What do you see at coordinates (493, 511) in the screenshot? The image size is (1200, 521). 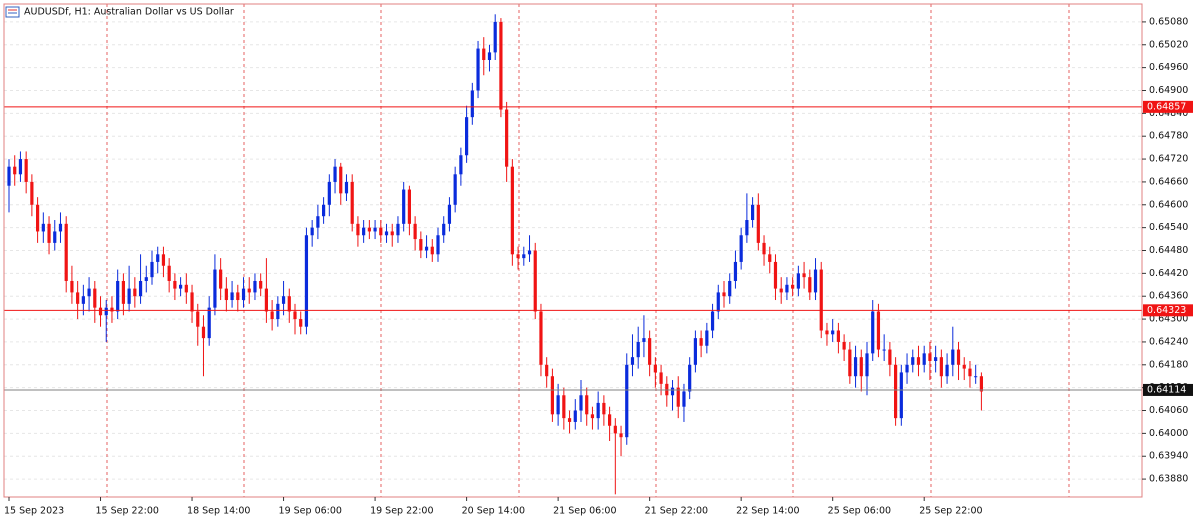 I see `x-tick-label: 20 Sep 14:00` at bounding box center [493, 511].